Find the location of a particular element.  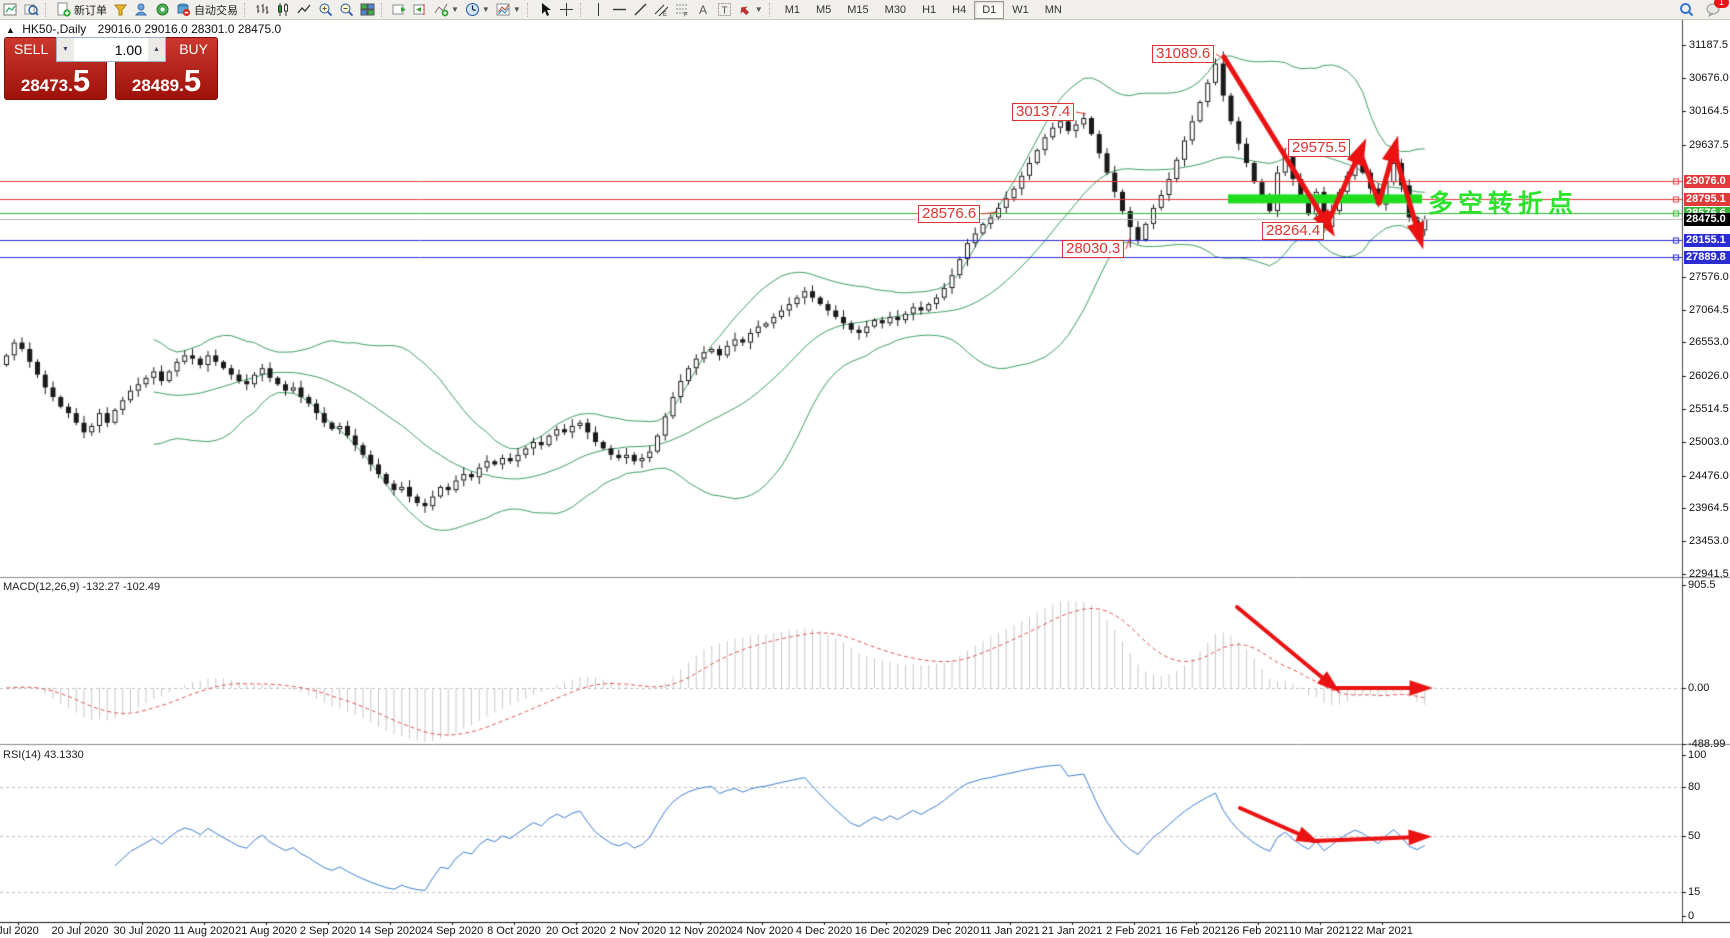

tile-windows-button is located at coordinates (367, 9).